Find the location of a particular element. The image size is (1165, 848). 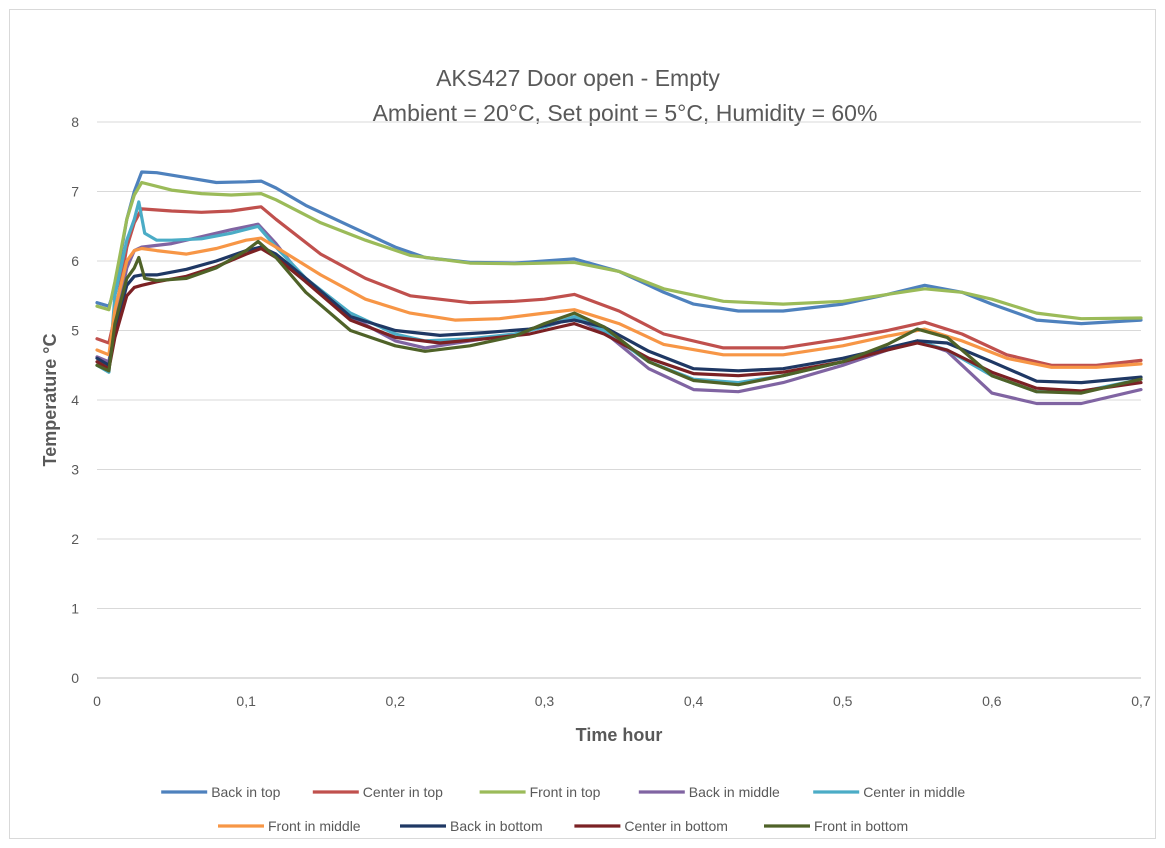

y-tick-label: 7 is located at coordinates (75, 192).